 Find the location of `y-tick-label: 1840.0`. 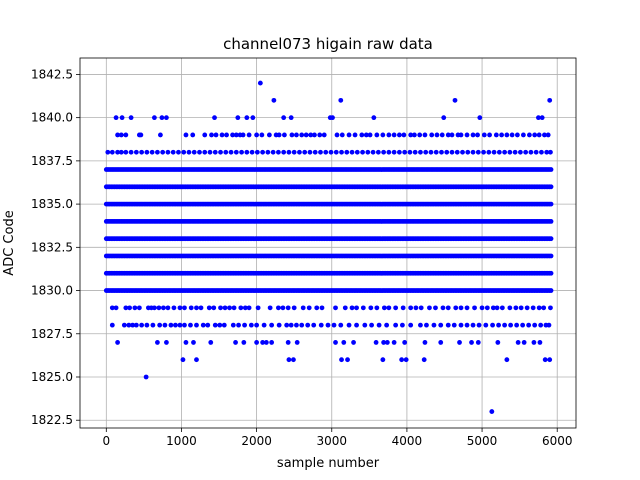

y-tick-label: 1840.0 is located at coordinates (52, 118).